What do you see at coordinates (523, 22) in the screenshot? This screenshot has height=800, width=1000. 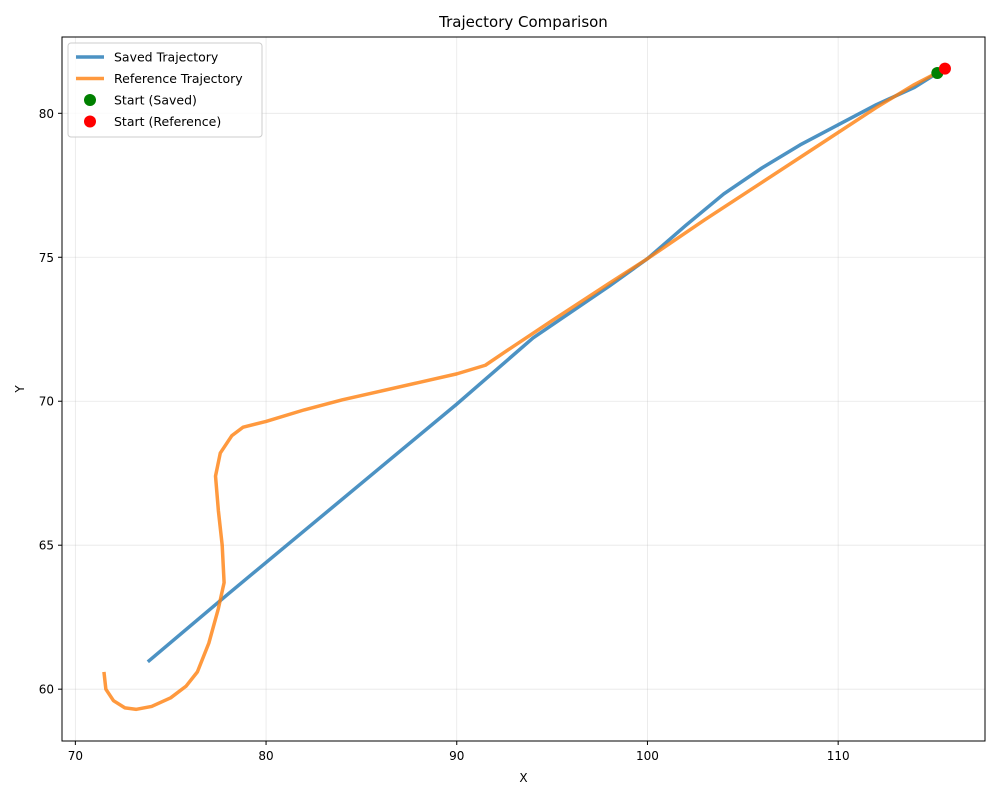 I see `chart-title: Trajectory Comparison` at bounding box center [523, 22].